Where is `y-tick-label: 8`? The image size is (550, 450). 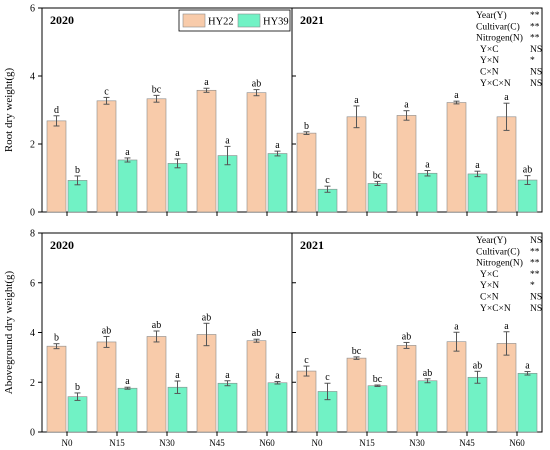
y-tick-label: 8 is located at coordinates (32, 234).